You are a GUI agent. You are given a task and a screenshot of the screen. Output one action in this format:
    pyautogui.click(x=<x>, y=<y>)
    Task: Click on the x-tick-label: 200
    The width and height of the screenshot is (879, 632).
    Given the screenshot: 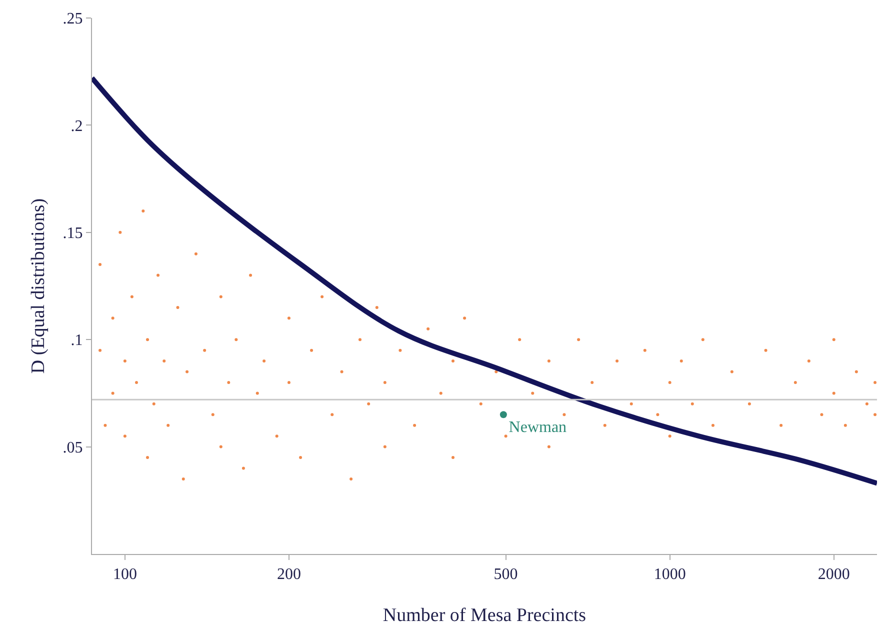 What is the action you would take?
    pyautogui.click(x=288, y=575)
    